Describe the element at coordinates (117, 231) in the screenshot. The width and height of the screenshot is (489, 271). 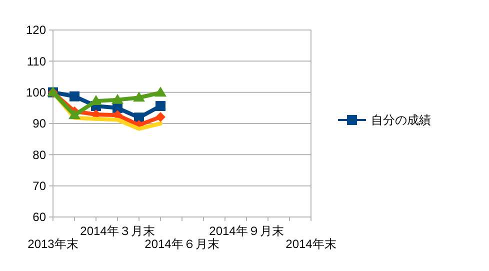
I see `x-tick-label: 2014年３月末` at that location.